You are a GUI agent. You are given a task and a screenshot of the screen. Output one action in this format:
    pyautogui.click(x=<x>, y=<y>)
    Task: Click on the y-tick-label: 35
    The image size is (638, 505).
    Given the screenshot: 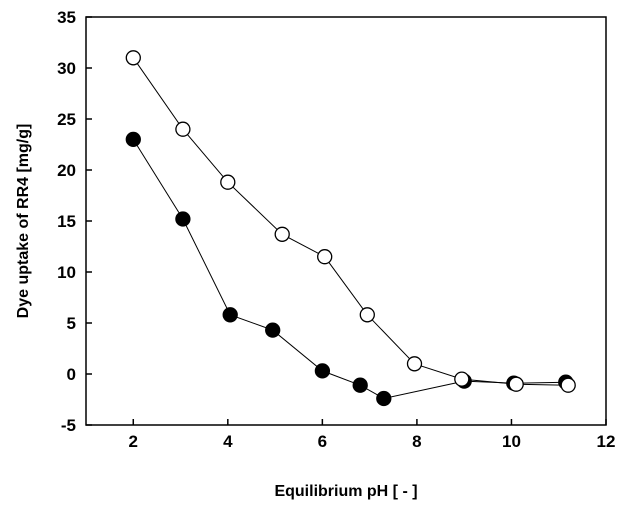 What is the action you would take?
    pyautogui.click(x=66, y=17)
    